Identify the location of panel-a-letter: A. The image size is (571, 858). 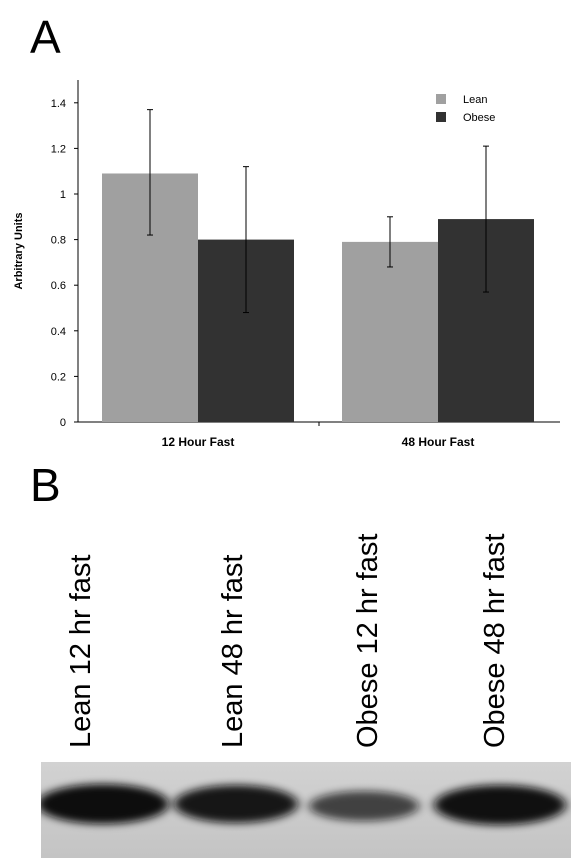
(45, 37).